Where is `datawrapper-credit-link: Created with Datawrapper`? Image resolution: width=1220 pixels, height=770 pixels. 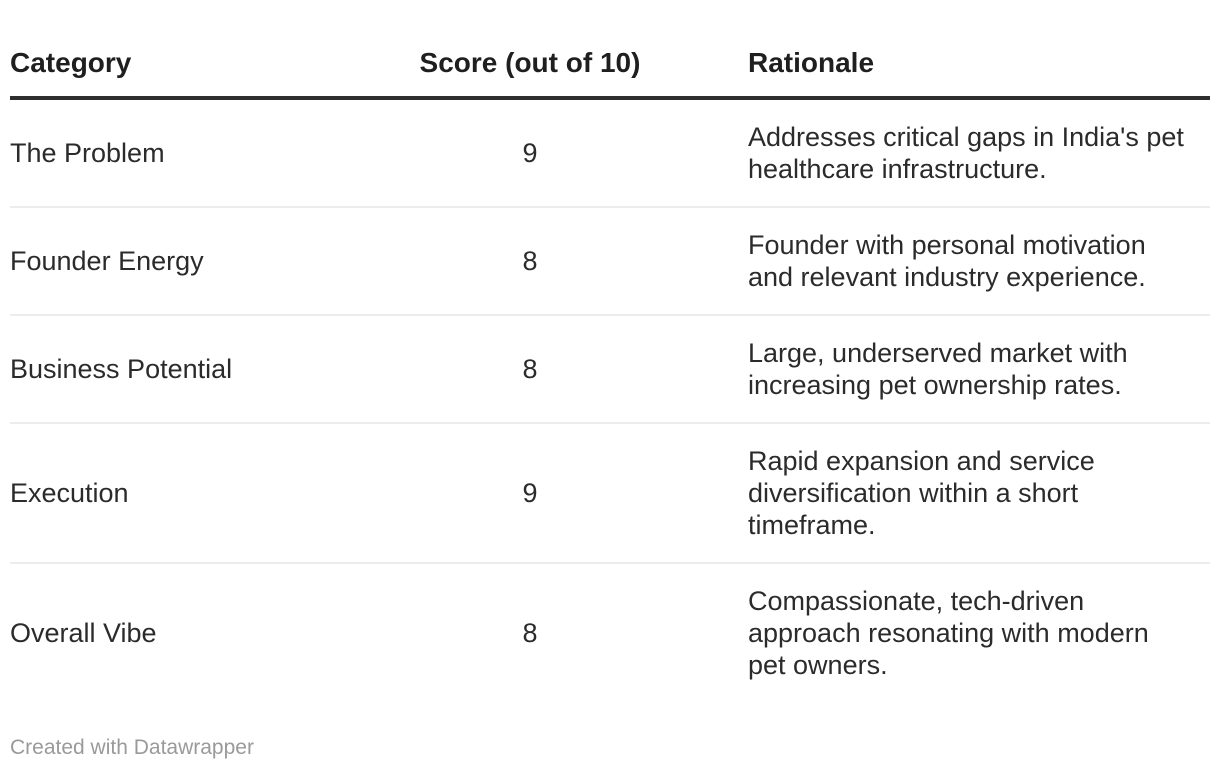 datawrapper-credit-link: Created with Datawrapper is located at coordinates (132, 747).